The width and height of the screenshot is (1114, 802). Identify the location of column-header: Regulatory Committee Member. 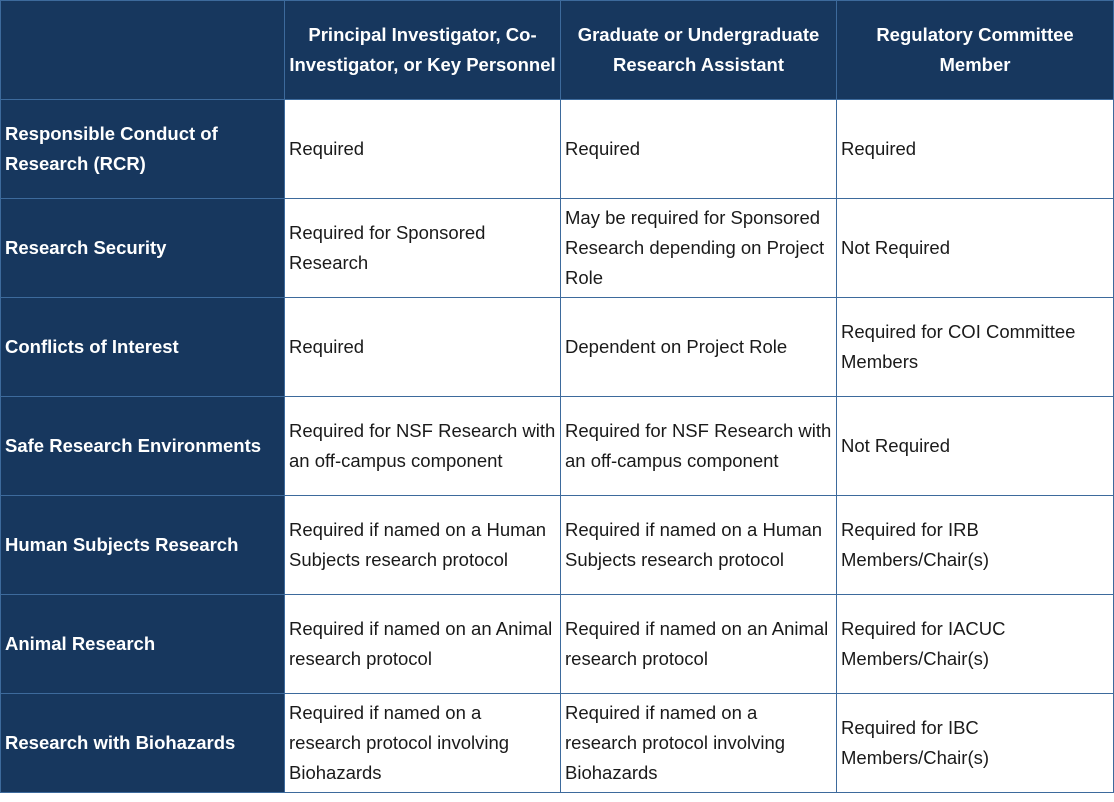
(975, 50).